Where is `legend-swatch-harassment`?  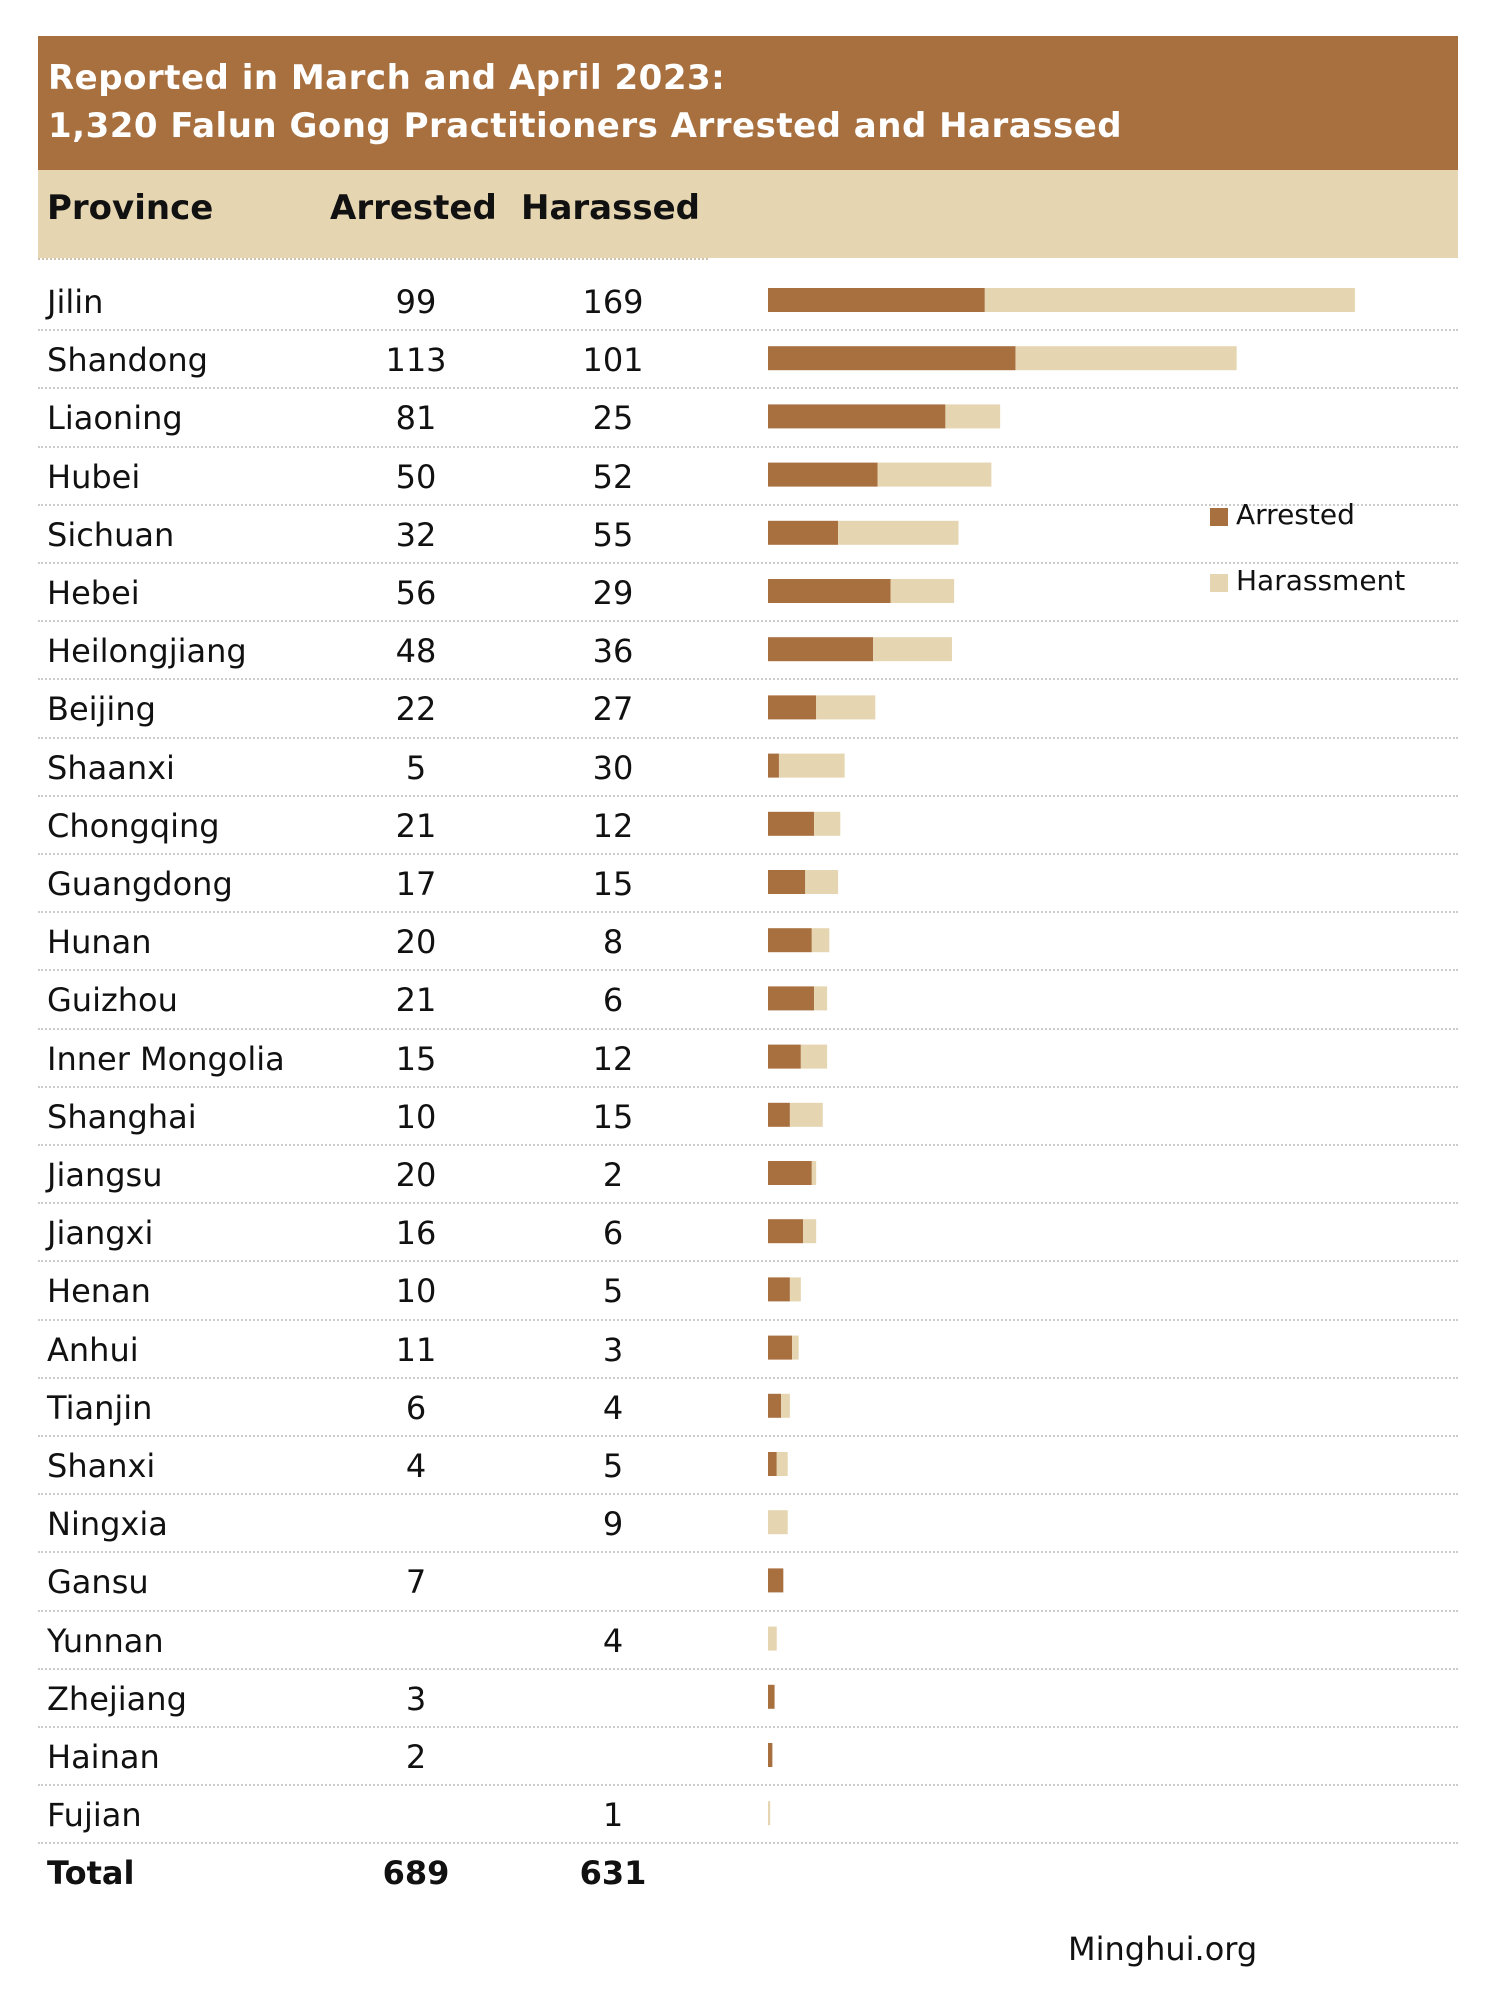
legend-swatch-harassment is located at coordinates (1219, 583).